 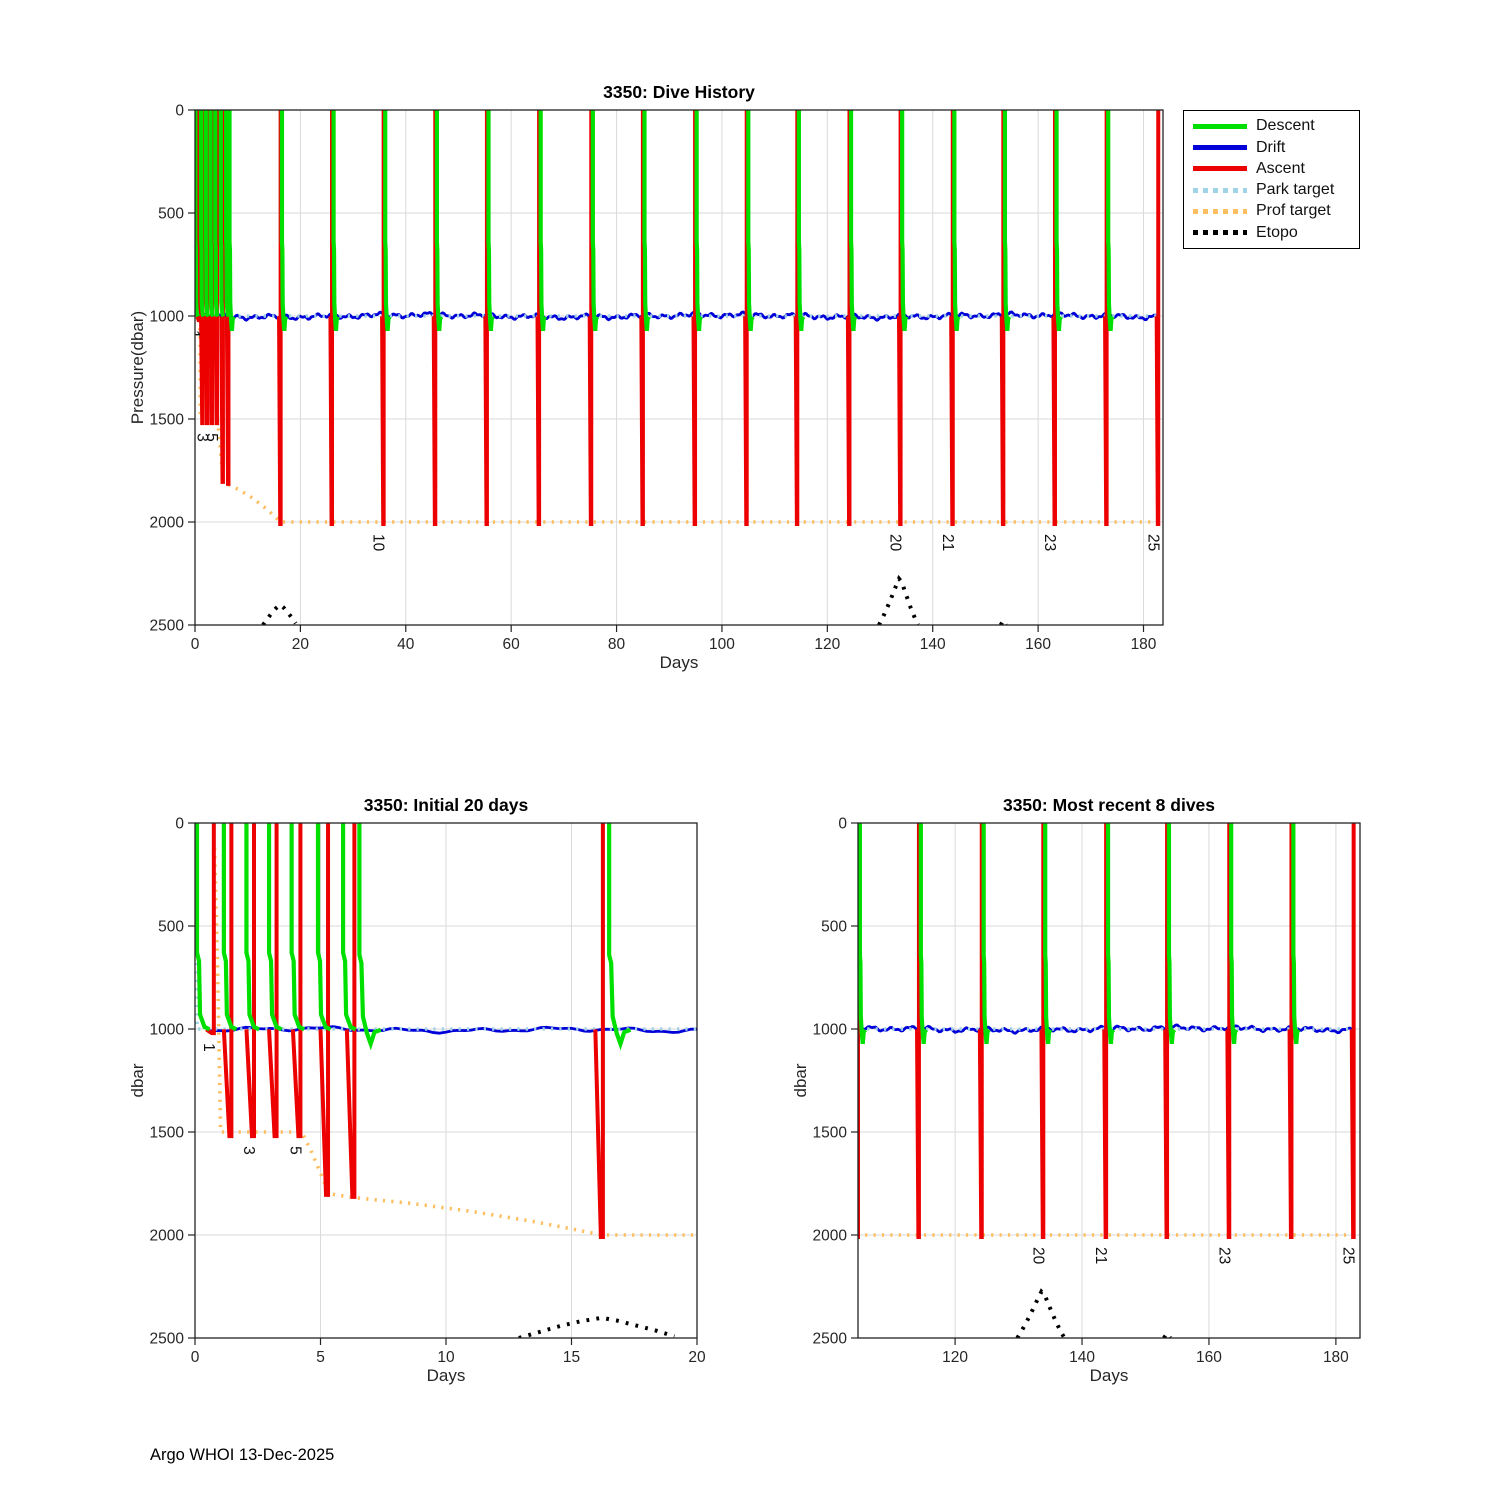 I want to click on legend-item-drift: Drift, so click(x=1276, y=148).